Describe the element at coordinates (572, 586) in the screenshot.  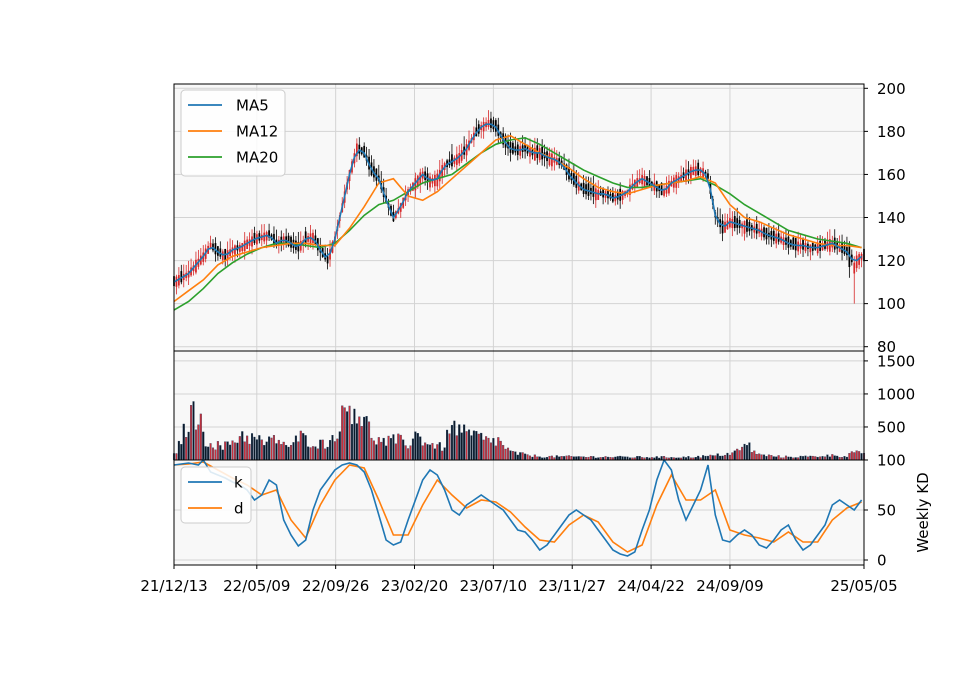
I see `x-tick-label-5: 23/11/27` at that location.